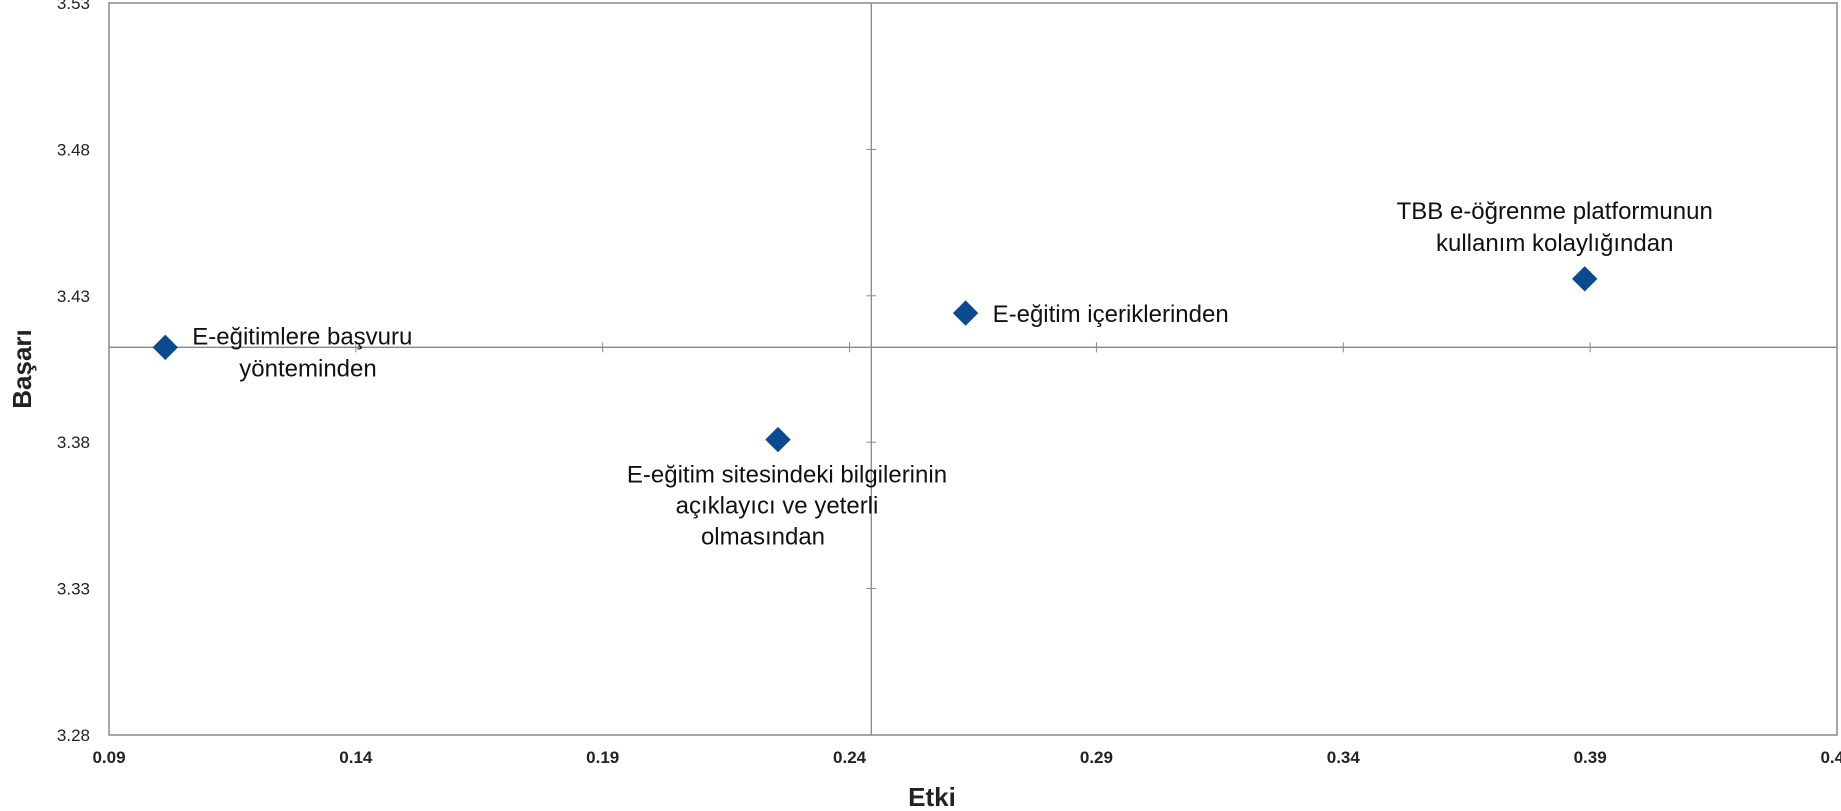 This screenshot has height=811, width=1841. Describe the element at coordinates (1830, 757) in the screenshot. I see `x-tick-label: 0.44` at that location.